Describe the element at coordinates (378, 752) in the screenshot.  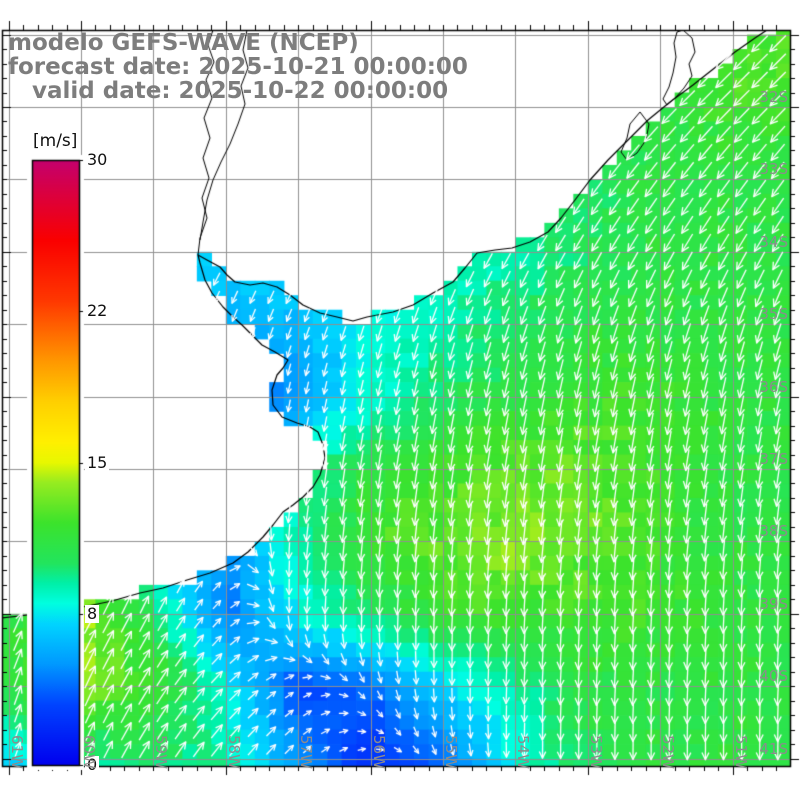
I see `lon-label-56W: 56W` at that location.